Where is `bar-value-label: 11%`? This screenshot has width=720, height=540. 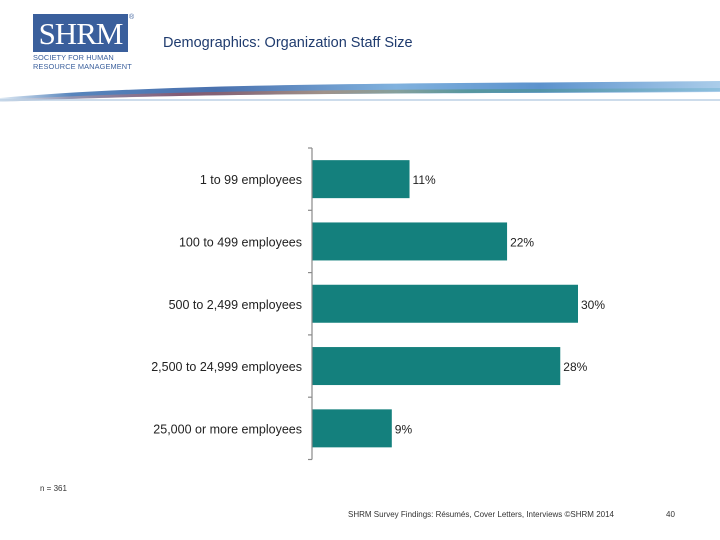
bar-value-label: 11% is located at coordinates (424, 180).